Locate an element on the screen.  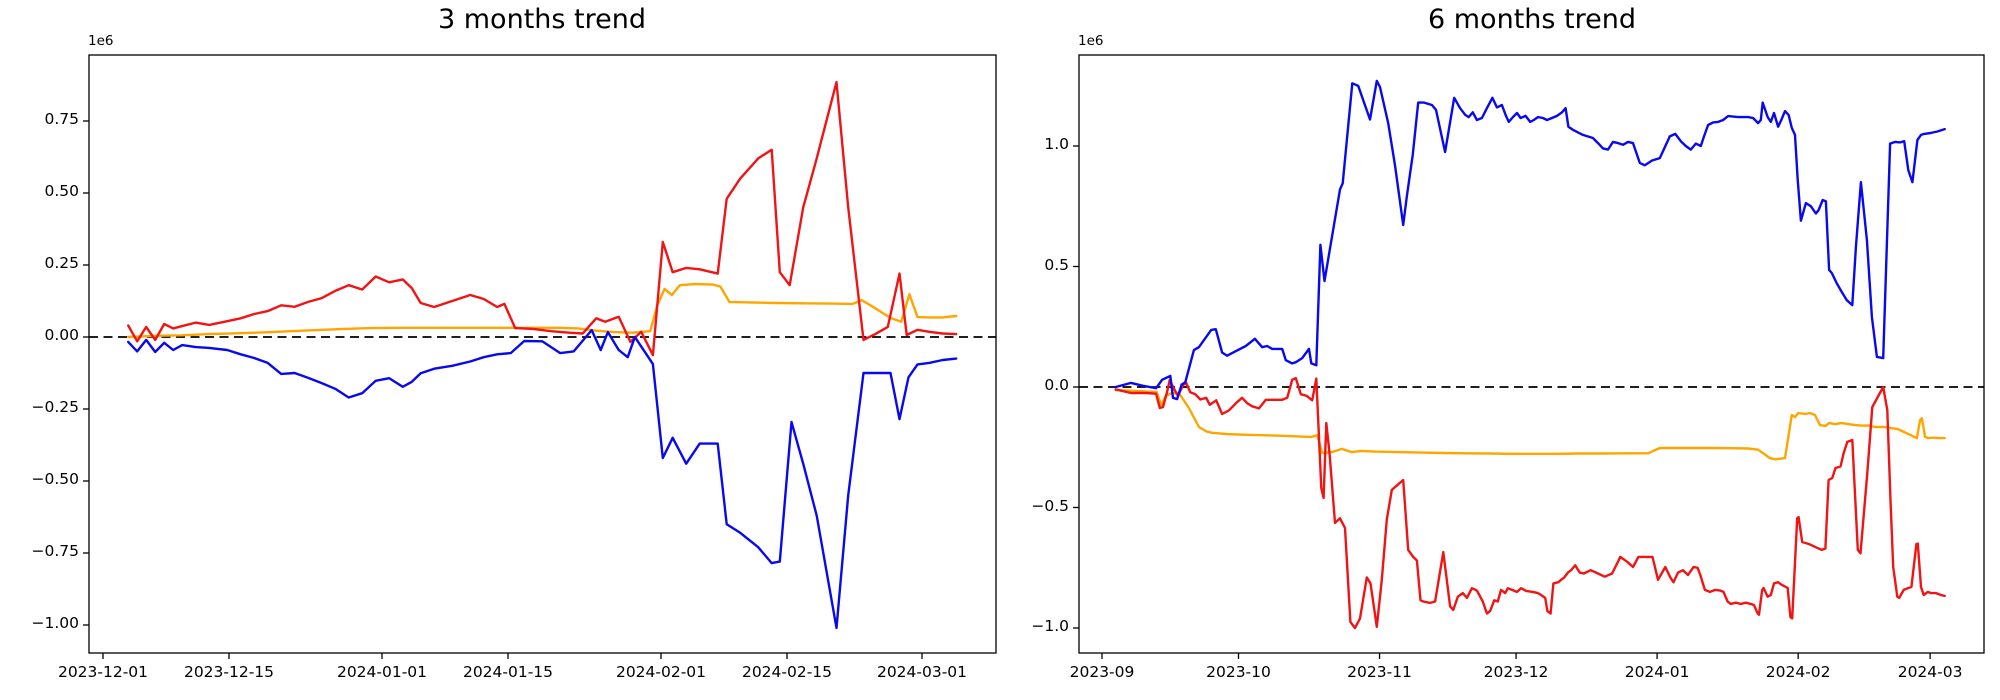
y-tick-label: −1.00 is located at coordinates (55, 623).